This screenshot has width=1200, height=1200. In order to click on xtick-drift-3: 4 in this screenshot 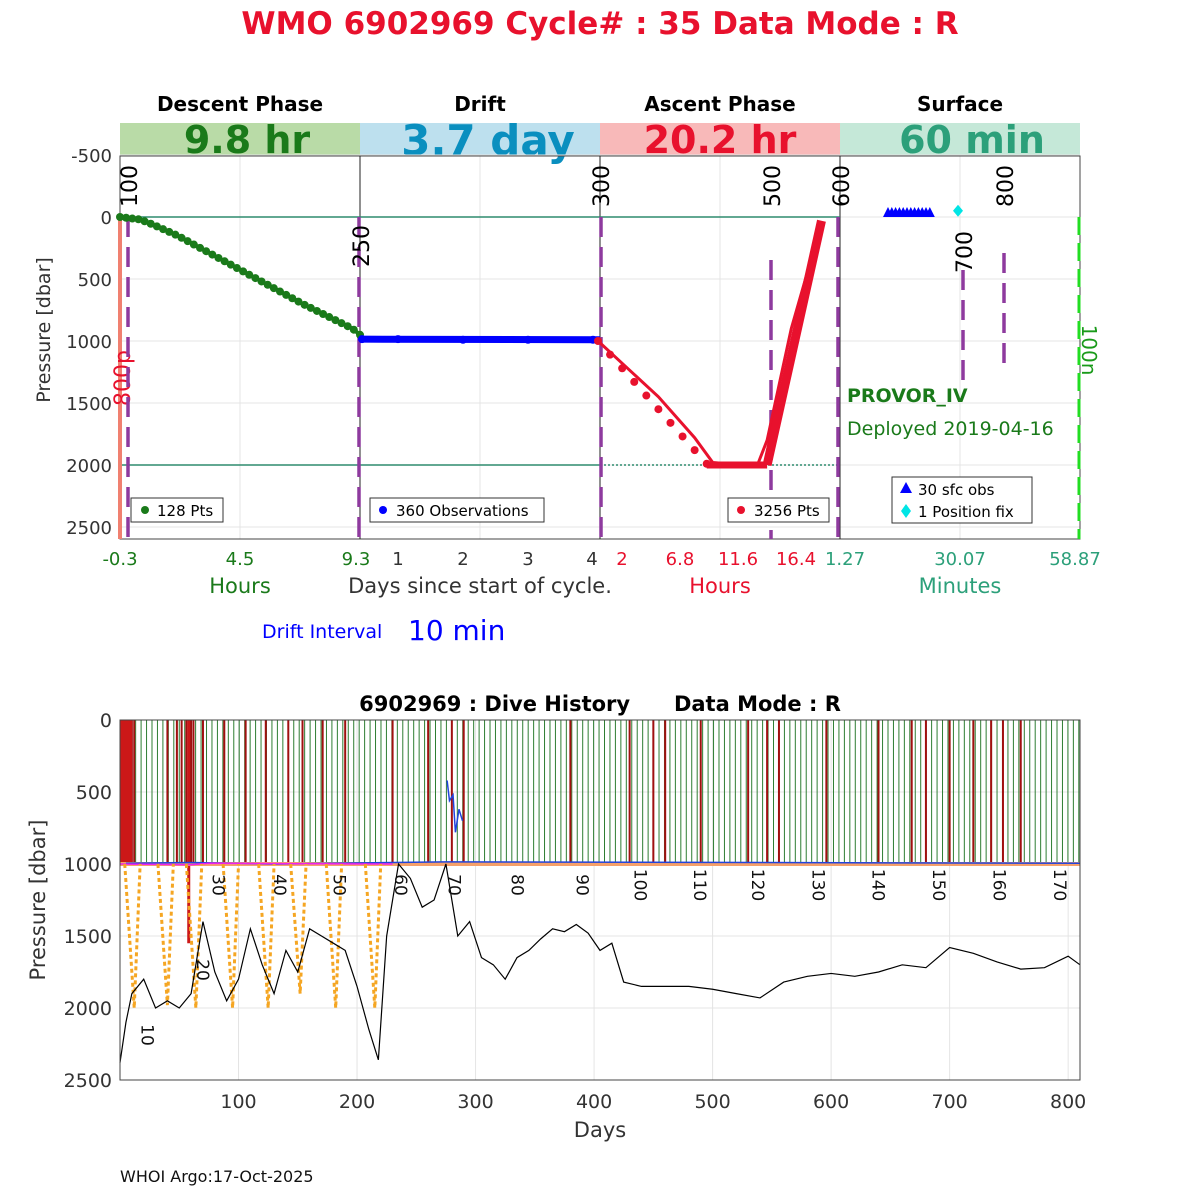, I will do `click(591, 559)`.